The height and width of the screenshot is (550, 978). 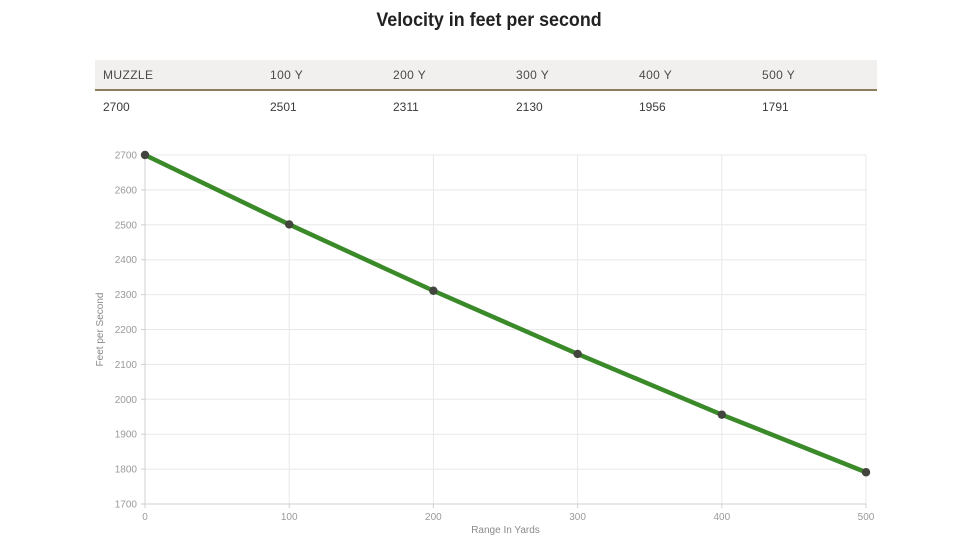 What do you see at coordinates (505, 530) in the screenshot?
I see `x-axis-title: Range In Yards` at bounding box center [505, 530].